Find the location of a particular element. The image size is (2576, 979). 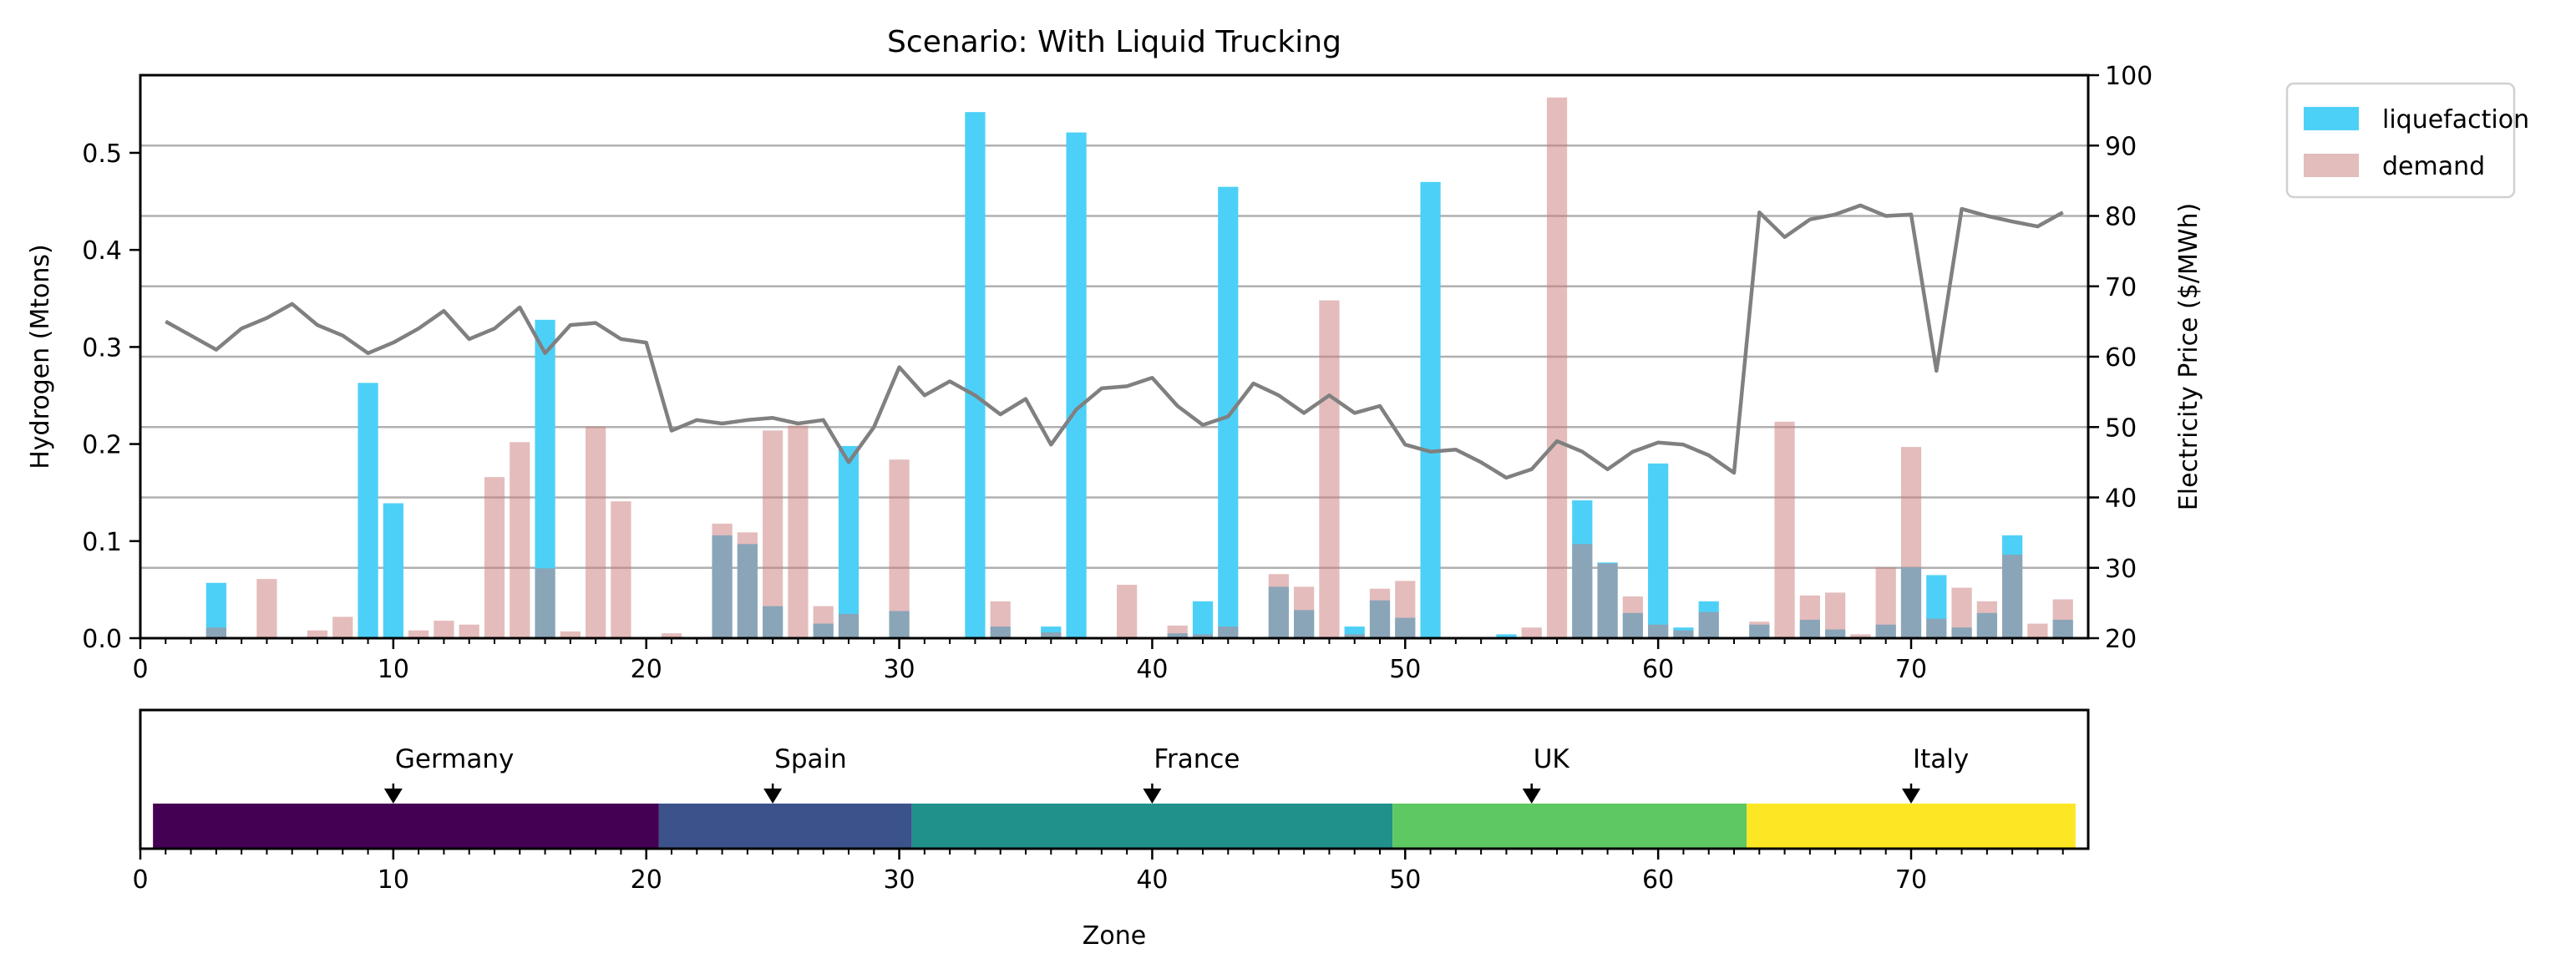

y-axis-label: Hydrogen (Mtons) is located at coordinates (40, 357).